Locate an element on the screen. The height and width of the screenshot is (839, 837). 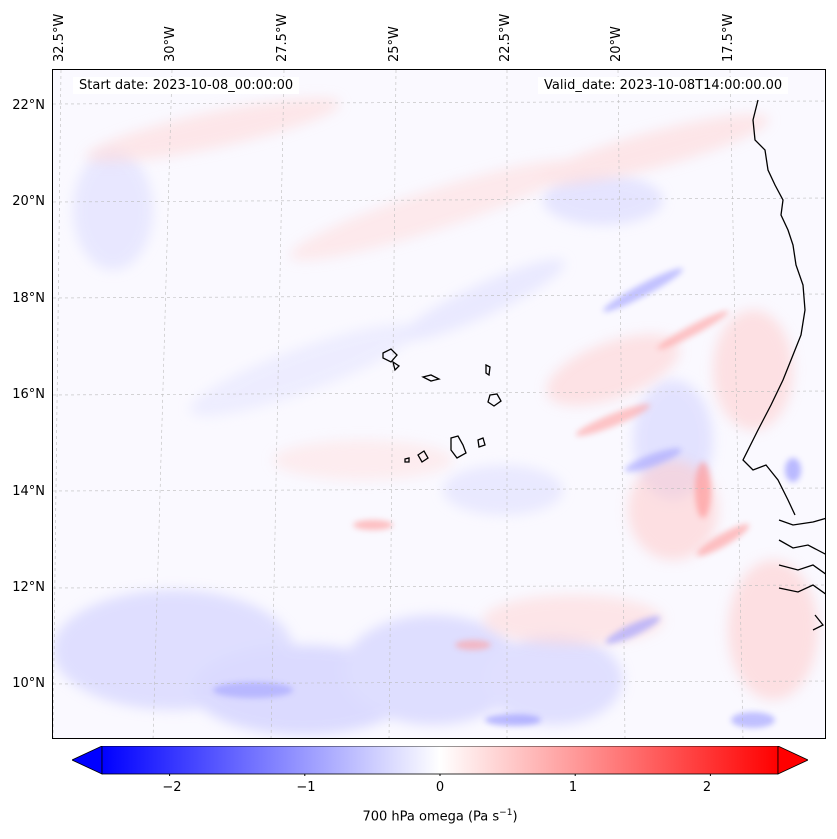
lat-label-10n: 10°N is located at coordinates (28, 683).